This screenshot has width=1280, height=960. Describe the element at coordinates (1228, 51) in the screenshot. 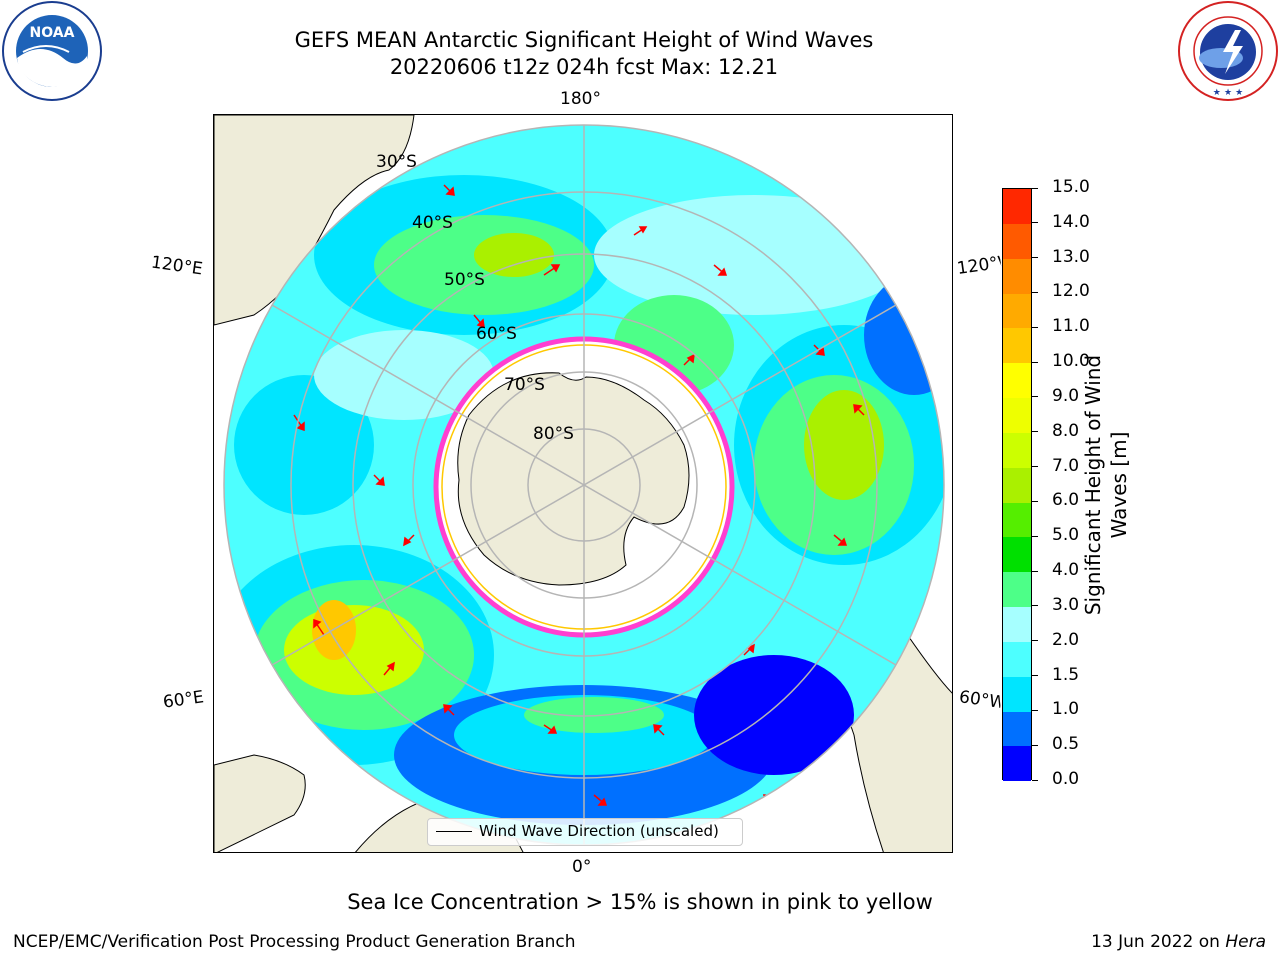

I see `nws-logo: ★ ★ ★` at that location.